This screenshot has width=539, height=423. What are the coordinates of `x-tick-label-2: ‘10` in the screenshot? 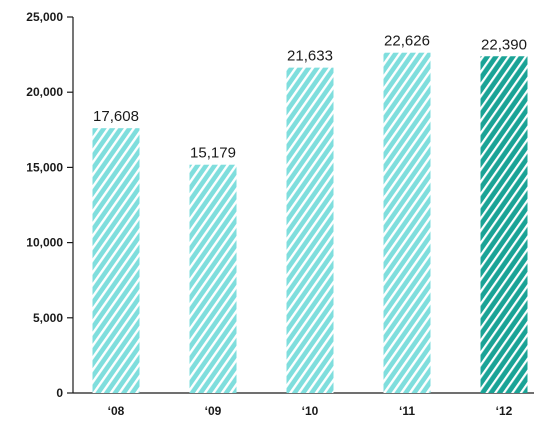 It's located at (310, 411).